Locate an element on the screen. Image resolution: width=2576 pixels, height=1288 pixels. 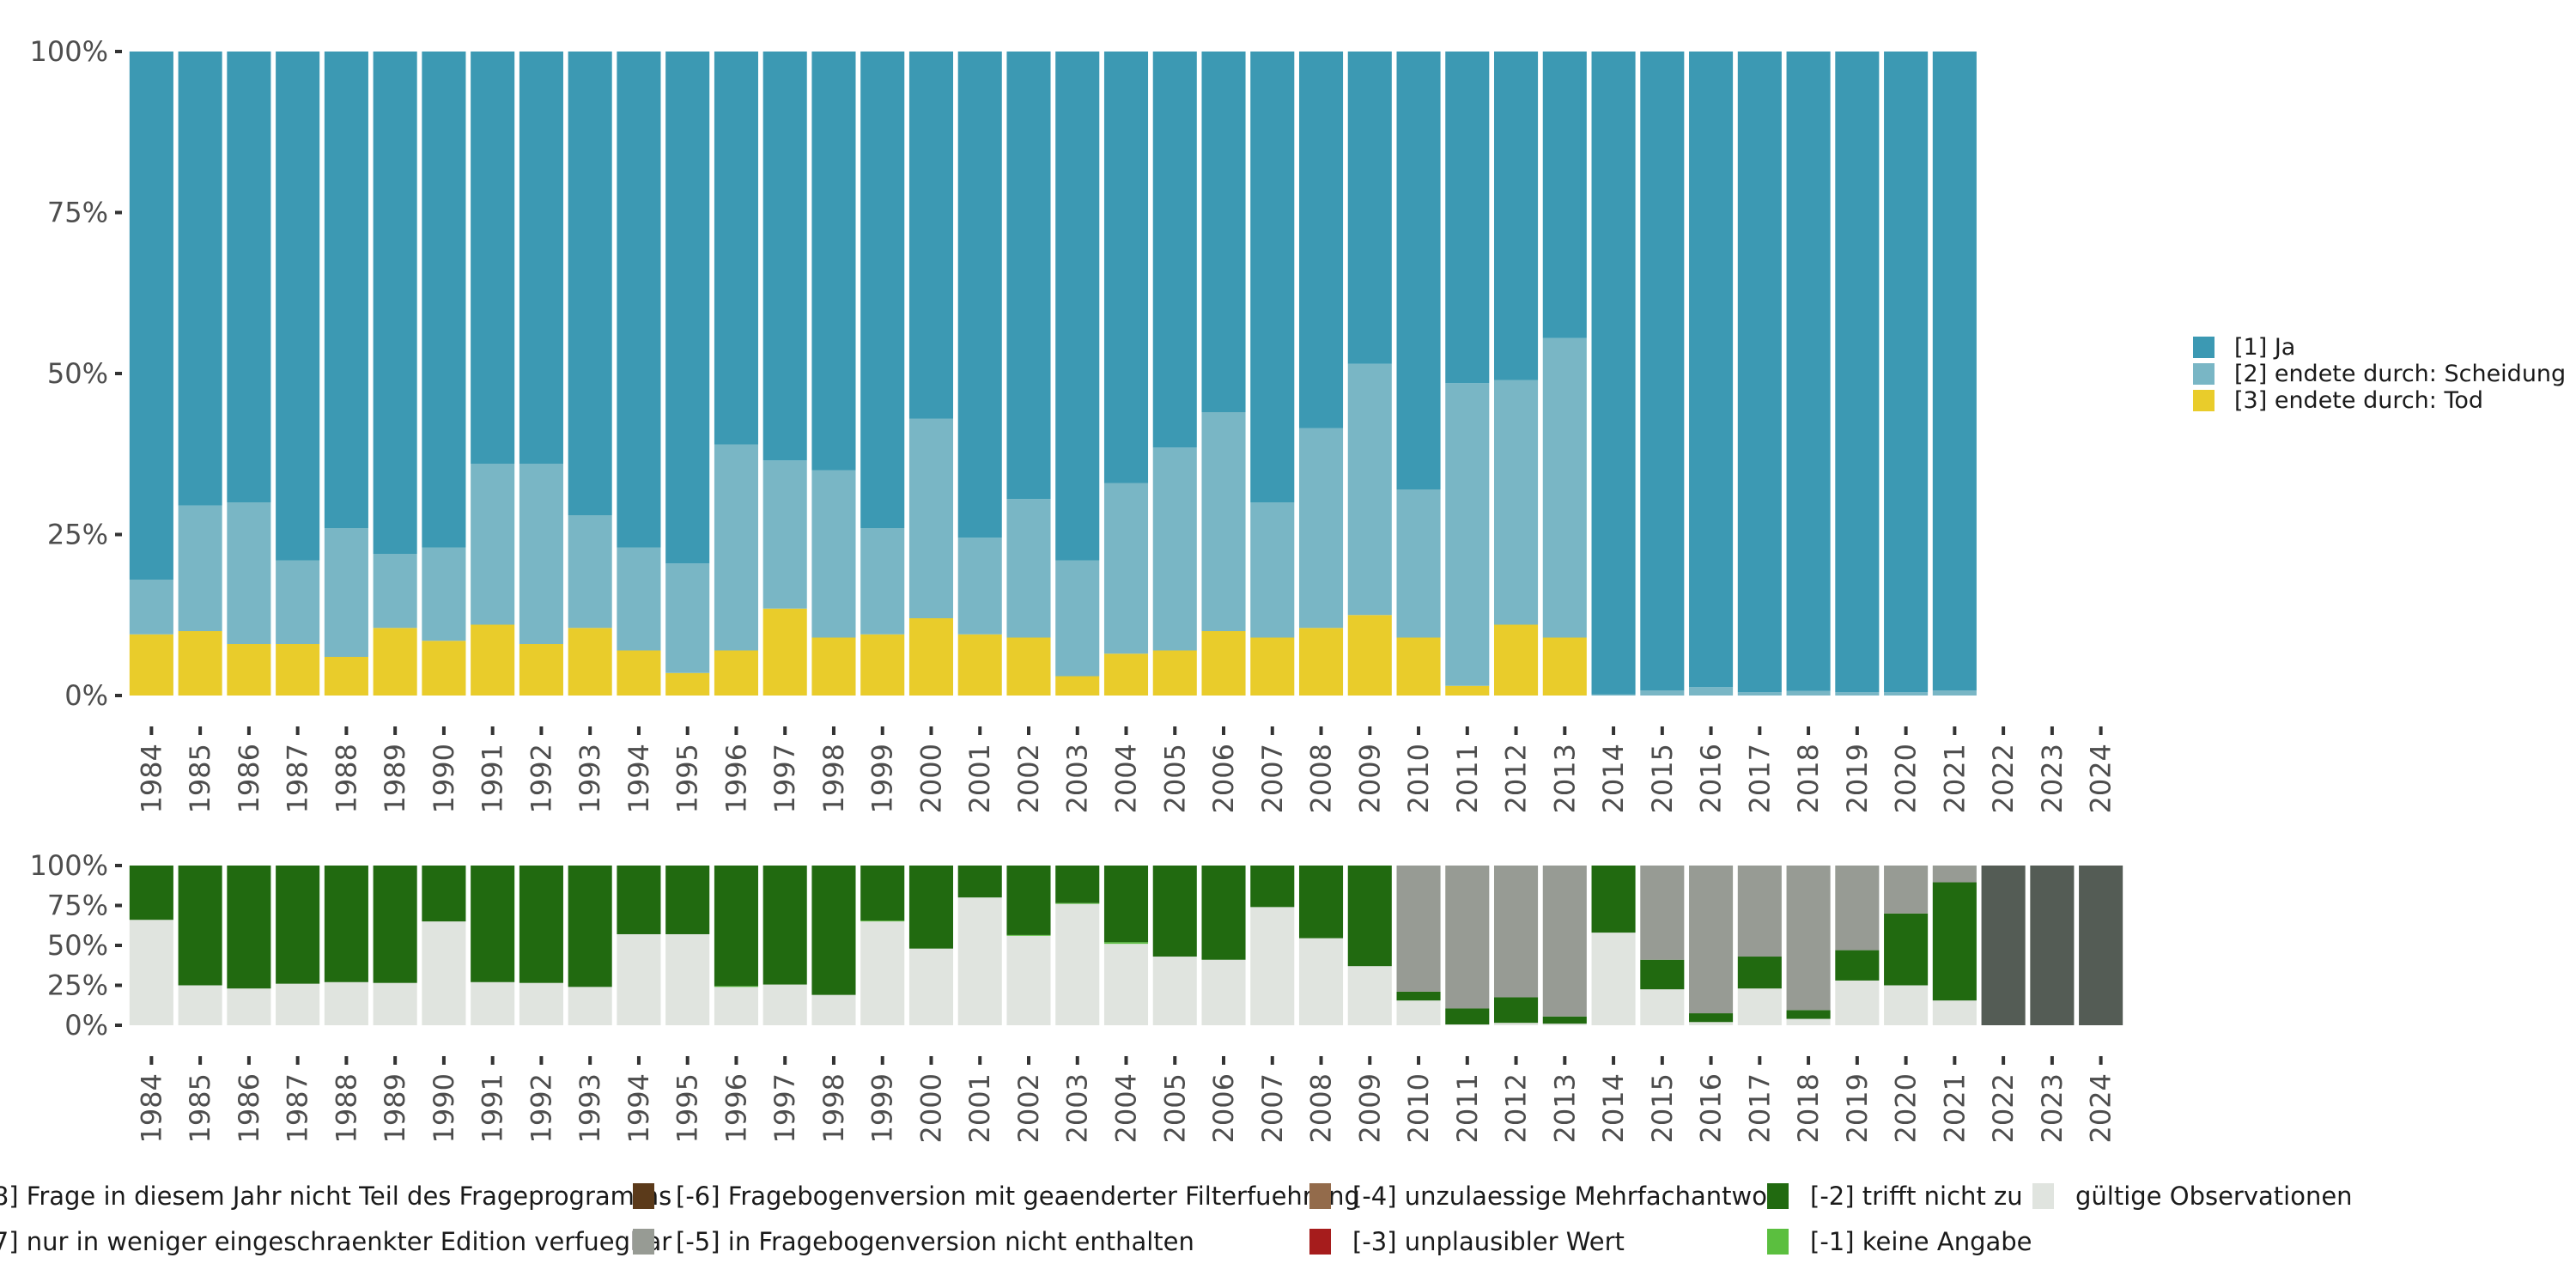
bar-segment-2007-s1 is located at coordinates (1272, 570).